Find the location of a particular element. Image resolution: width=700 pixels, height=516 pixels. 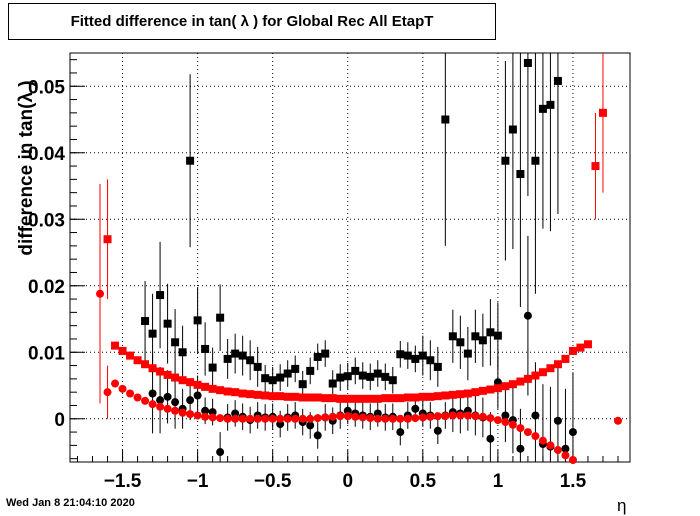

y-tick-label: 0.05 is located at coordinates (46, 87).